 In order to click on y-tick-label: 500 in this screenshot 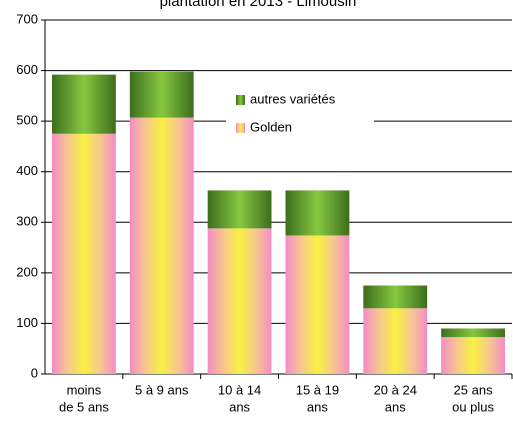, I will do `click(27, 120)`.